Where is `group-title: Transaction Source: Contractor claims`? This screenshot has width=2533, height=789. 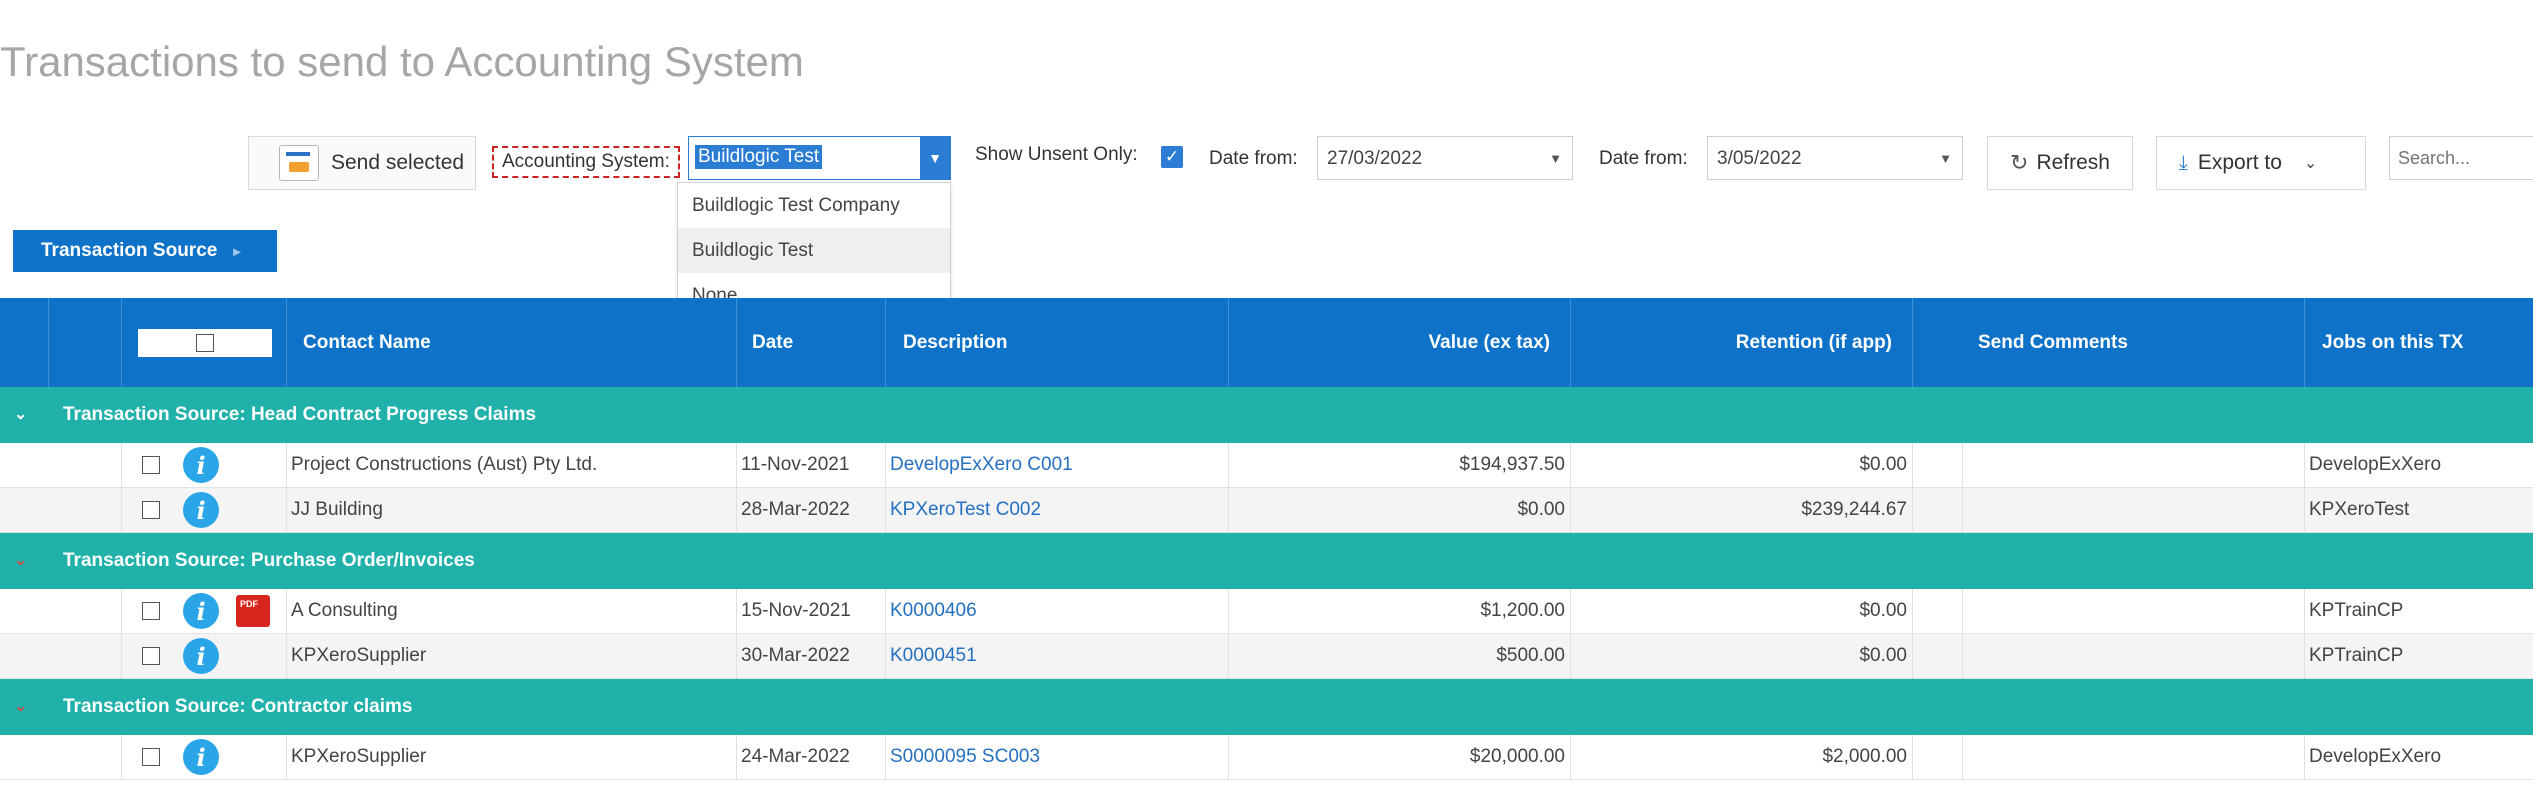 group-title: Transaction Source: Contractor claims is located at coordinates (238, 706).